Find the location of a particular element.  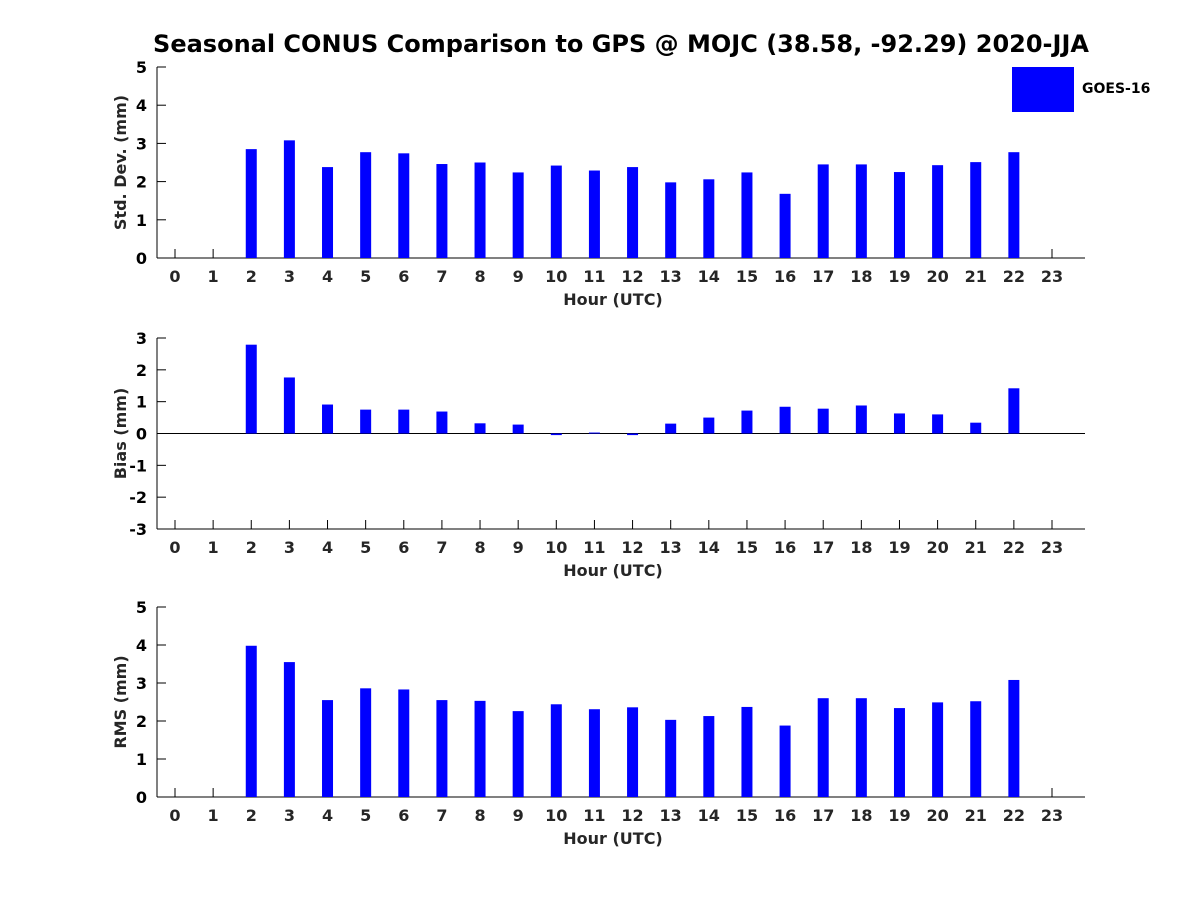

y-tick-label-1: 0 is located at coordinates (141, 434).